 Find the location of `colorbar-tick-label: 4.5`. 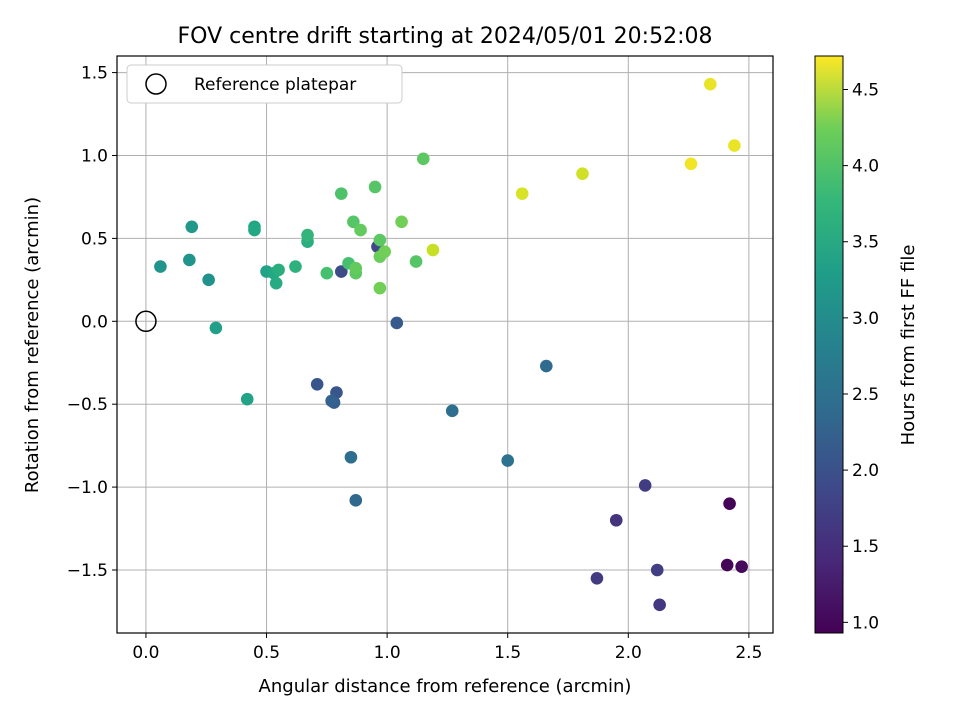

colorbar-tick-label: 4.5 is located at coordinates (865, 90).